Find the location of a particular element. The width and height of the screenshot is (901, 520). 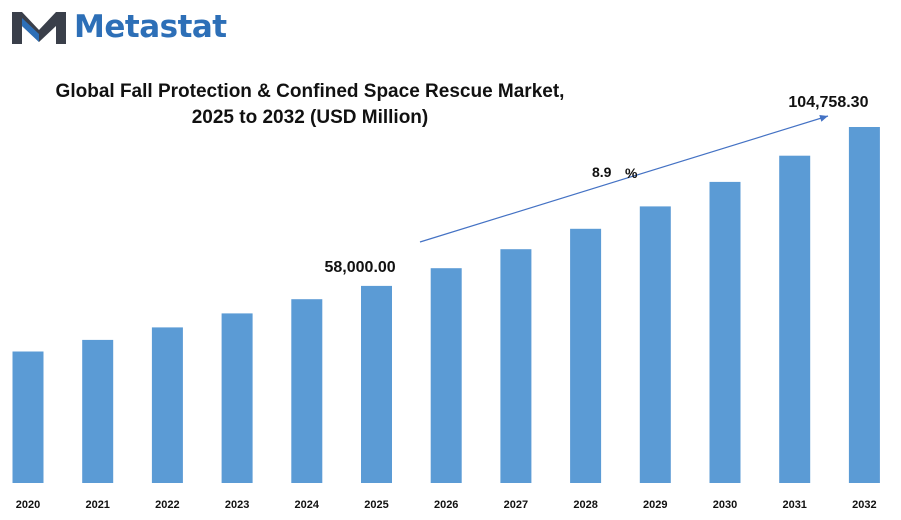

cagr-value-label: 8.9 is located at coordinates (602, 172).